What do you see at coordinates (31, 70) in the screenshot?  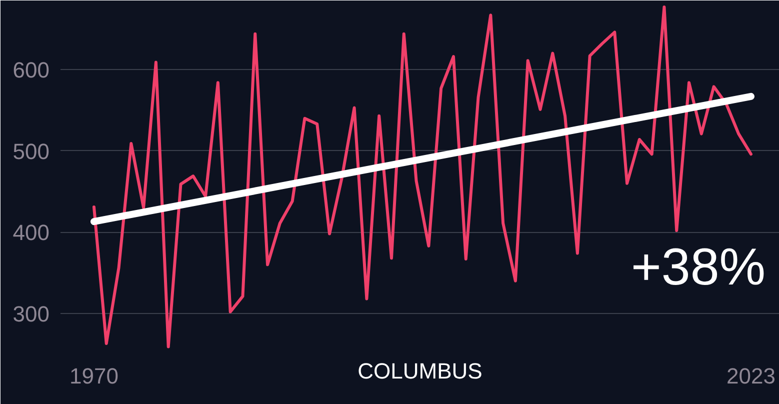 I see `y-tick-label: 600` at bounding box center [31, 70].